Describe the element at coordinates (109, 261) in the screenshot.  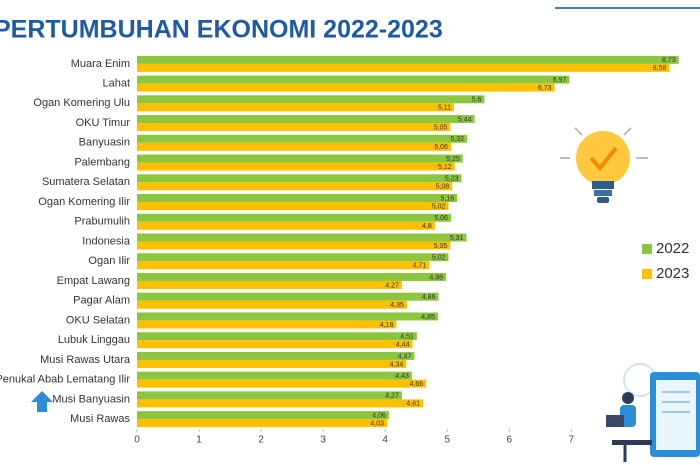
I see `category-label: Ogan Ilir` at that location.